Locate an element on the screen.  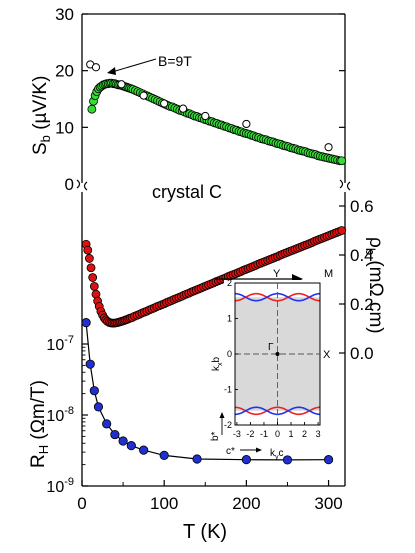
x-tick-label: 200 is located at coordinates (246, 503).